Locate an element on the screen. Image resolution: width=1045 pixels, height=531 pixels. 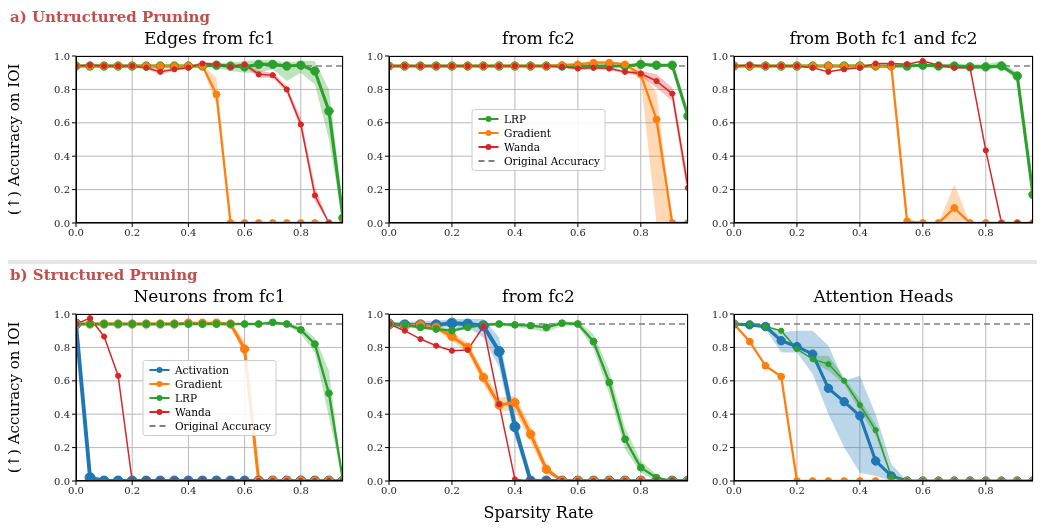
legend-label: Activation is located at coordinates (202, 369).